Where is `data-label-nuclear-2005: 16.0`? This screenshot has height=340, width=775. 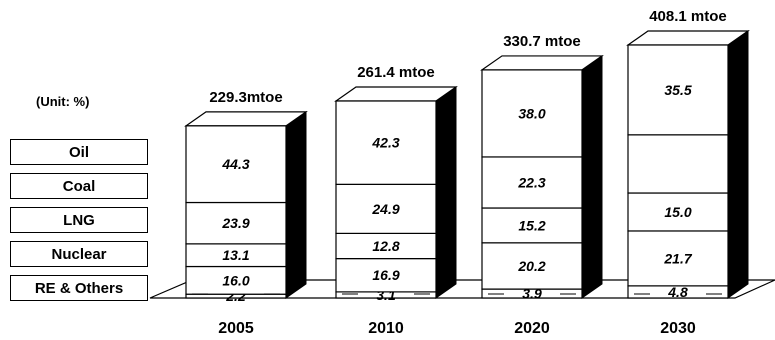 data-label-nuclear-2005: 16.0 is located at coordinates (235, 280).